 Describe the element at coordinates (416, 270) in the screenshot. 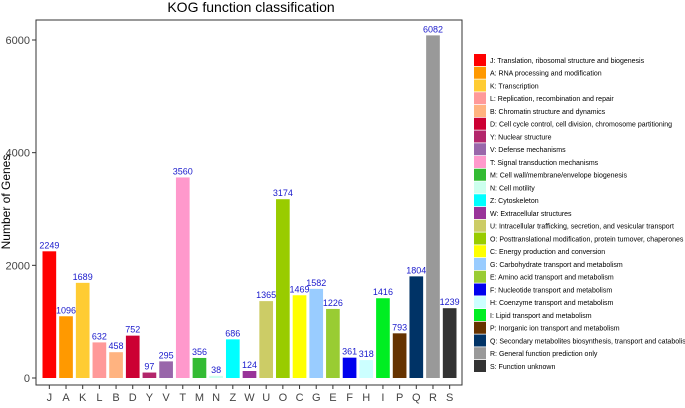

I see `value-label-Q: 1804` at that location.